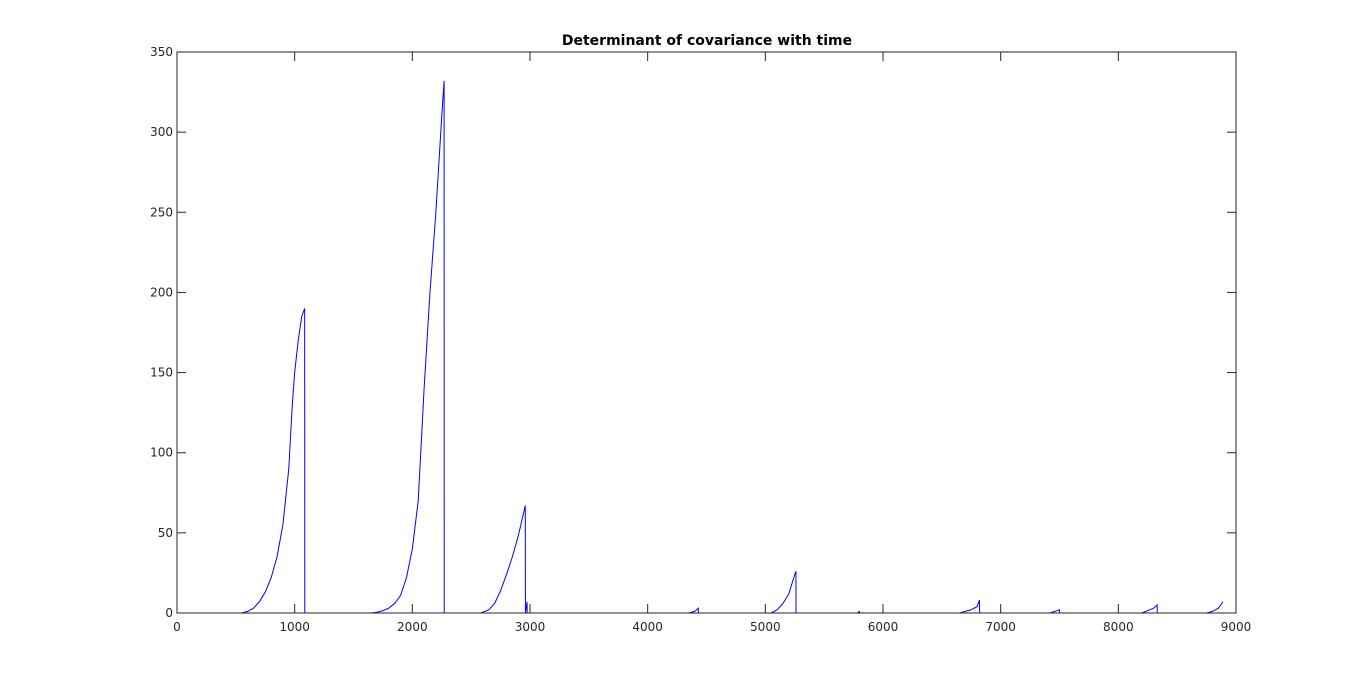  Describe the element at coordinates (765, 627) in the screenshot. I see `x-tick-label: 5000` at that location.